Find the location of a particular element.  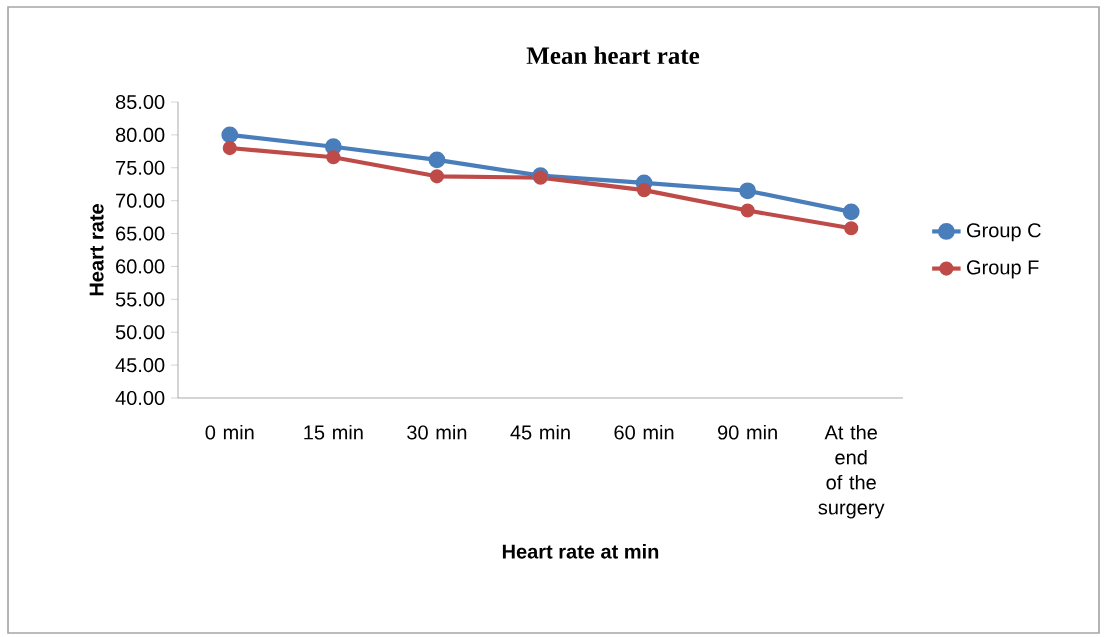

chart-title: Mean heart rate is located at coordinates (613, 55).